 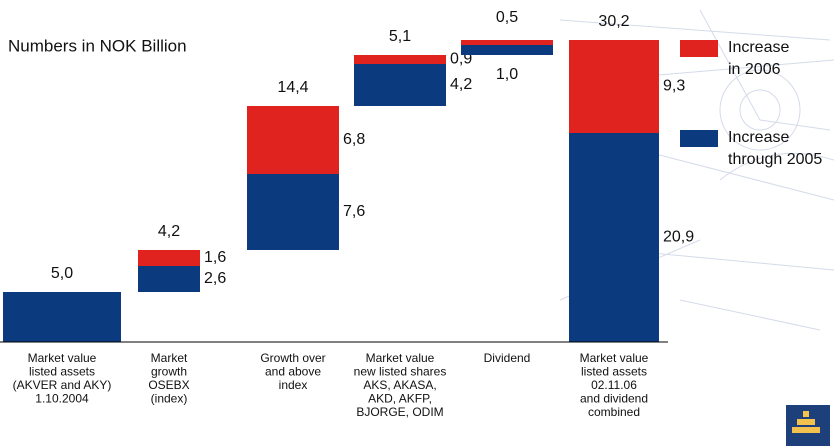 What do you see at coordinates (400, 36) in the screenshot?
I see `total-label: 5,1` at bounding box center [400, 36].